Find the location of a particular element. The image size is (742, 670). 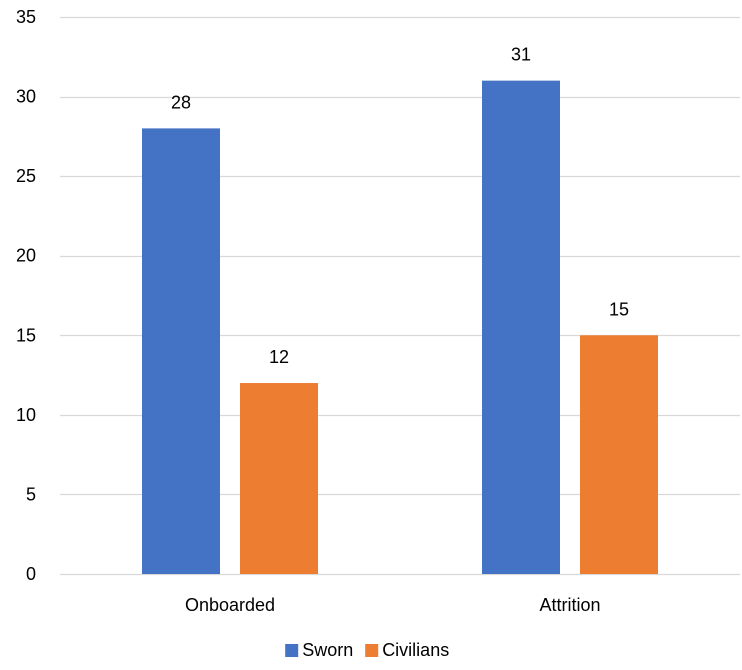

data-label: 31 is located at coordinates (521, 55).